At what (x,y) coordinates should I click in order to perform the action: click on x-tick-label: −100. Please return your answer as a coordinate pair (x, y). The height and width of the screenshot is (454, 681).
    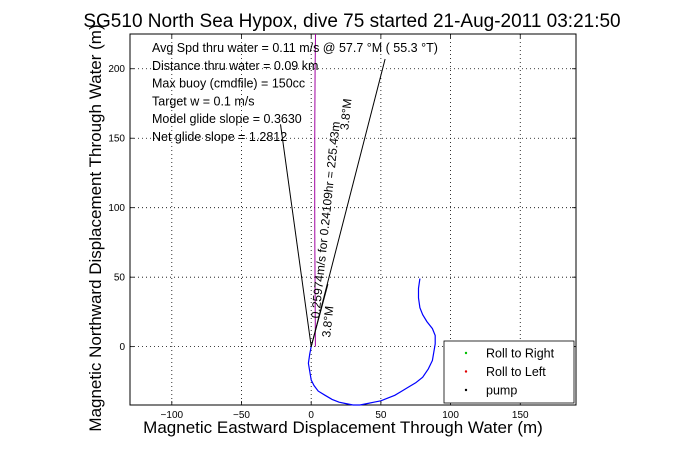
    Looking at the image, I should click on (172, 415).